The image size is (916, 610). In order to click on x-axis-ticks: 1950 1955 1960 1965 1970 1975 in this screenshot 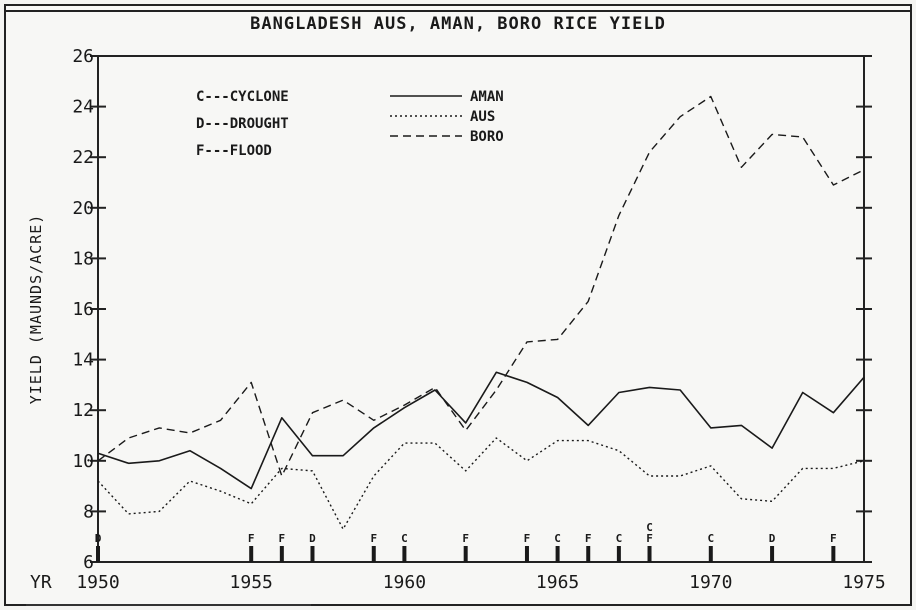, I will do `click(481, 573)`.